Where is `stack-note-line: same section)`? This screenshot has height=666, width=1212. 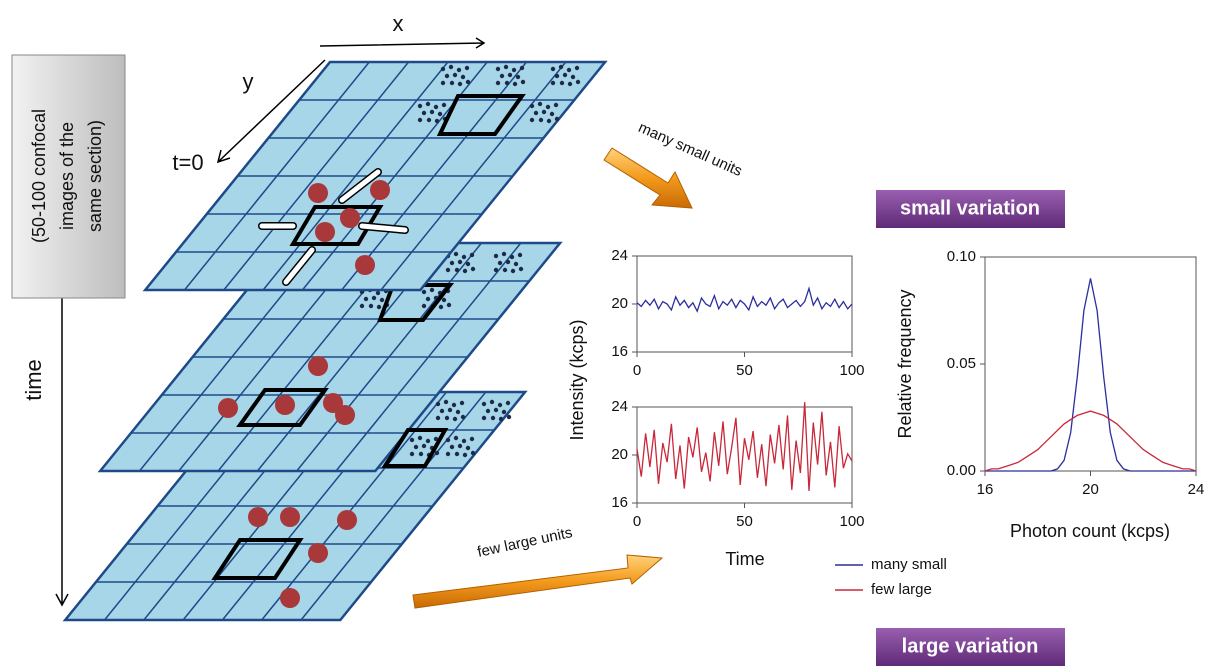 stack-note-line: same section) is located at coordinates (95, 176).